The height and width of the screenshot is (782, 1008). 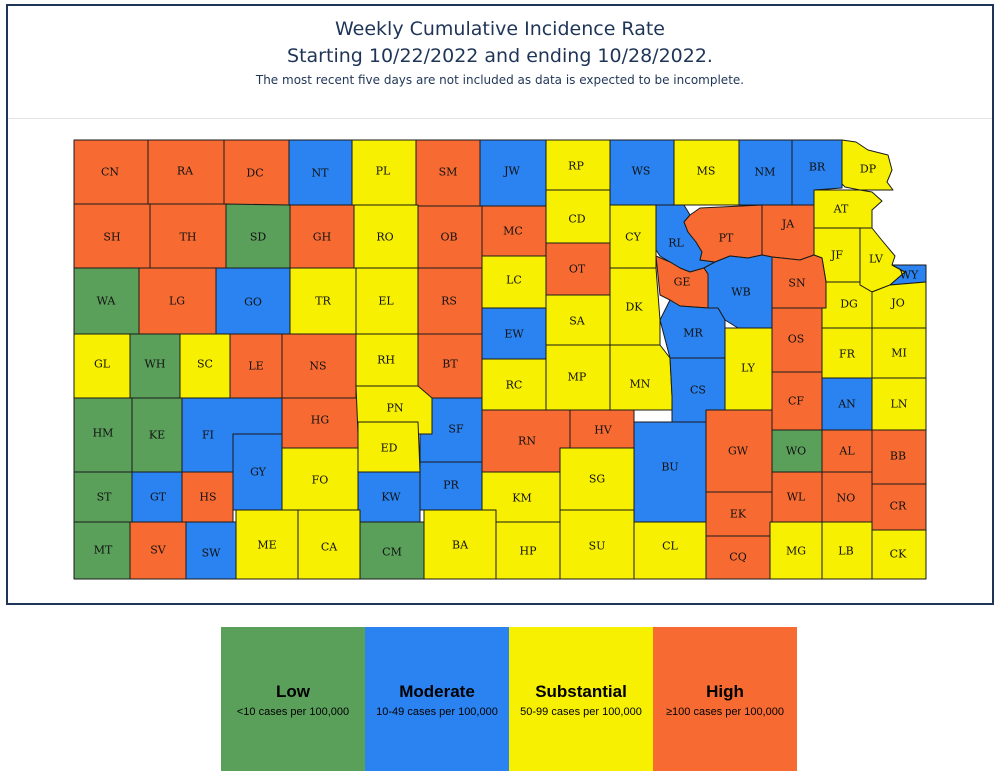 What do you see at coordinates (394, 408) in the screenshot?
I see `county-label-pn: PN` at bounding box center [394, 408].